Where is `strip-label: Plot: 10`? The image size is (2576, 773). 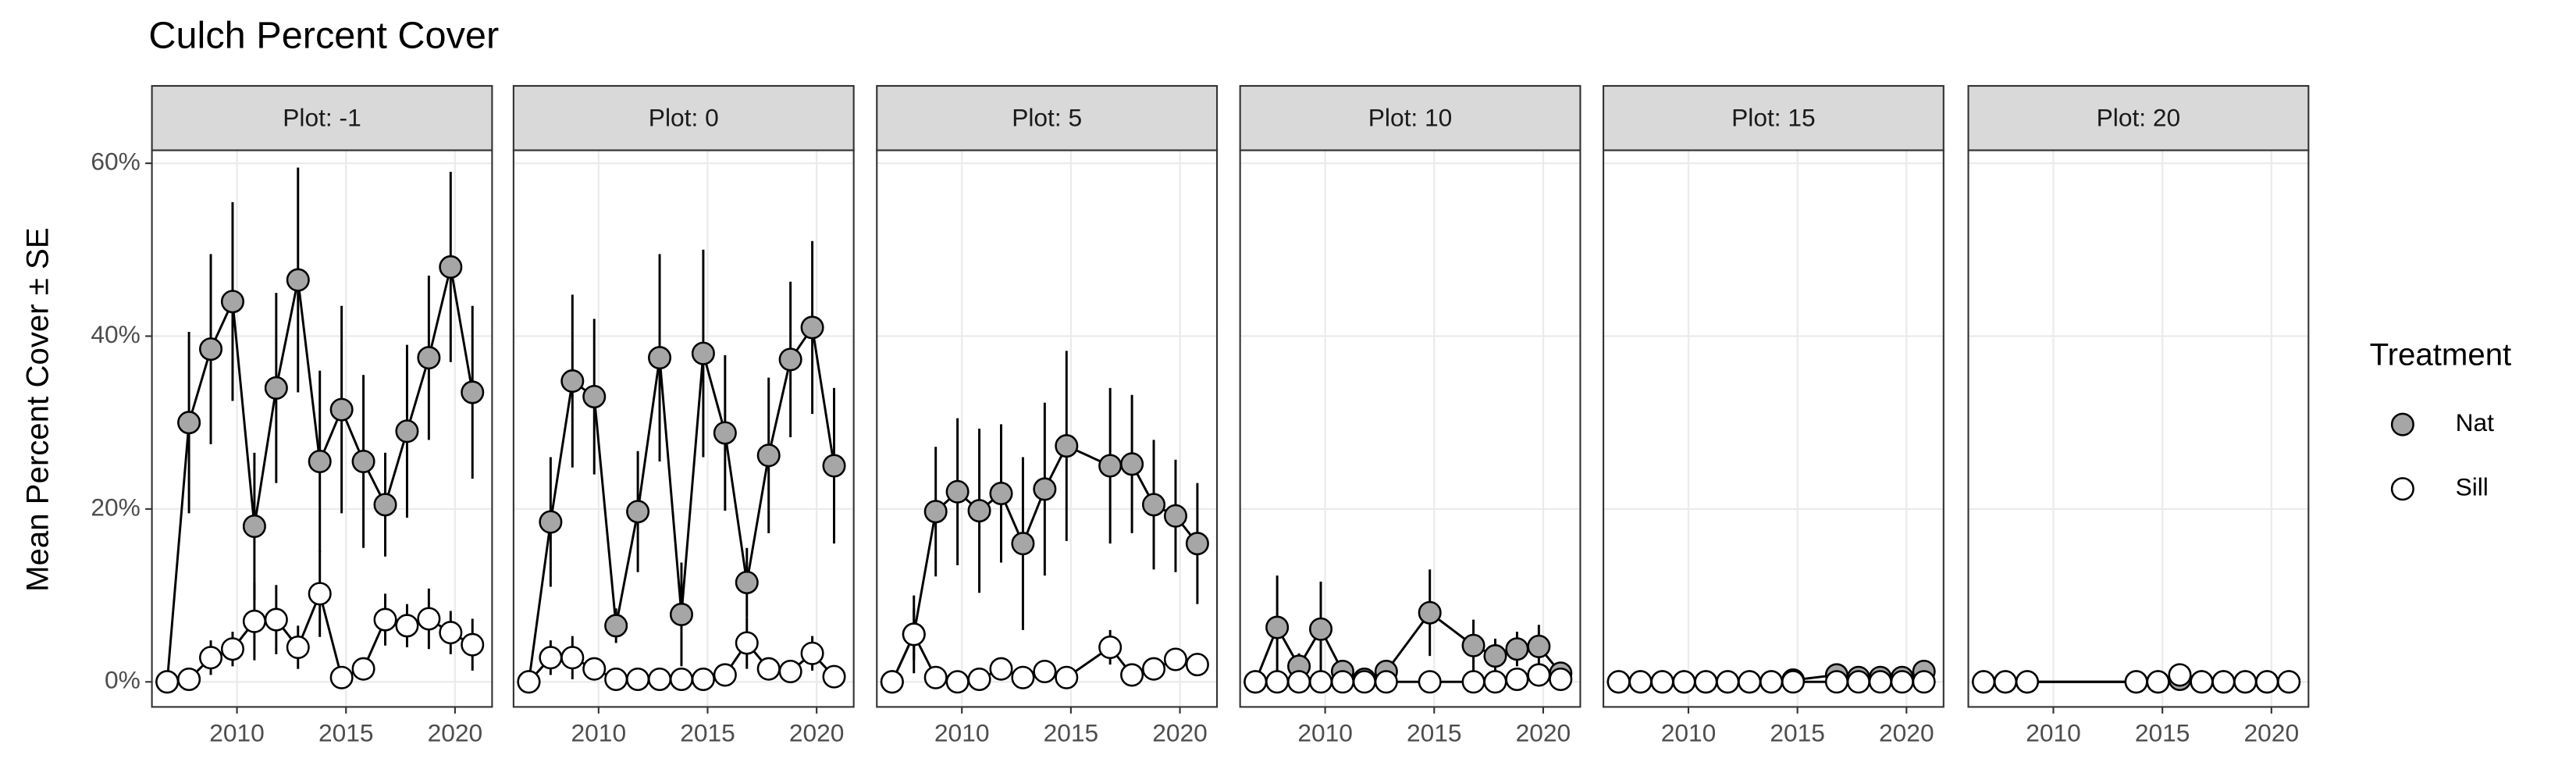 strip-label: Plot: 10 is located at coordinates (1410, 118).